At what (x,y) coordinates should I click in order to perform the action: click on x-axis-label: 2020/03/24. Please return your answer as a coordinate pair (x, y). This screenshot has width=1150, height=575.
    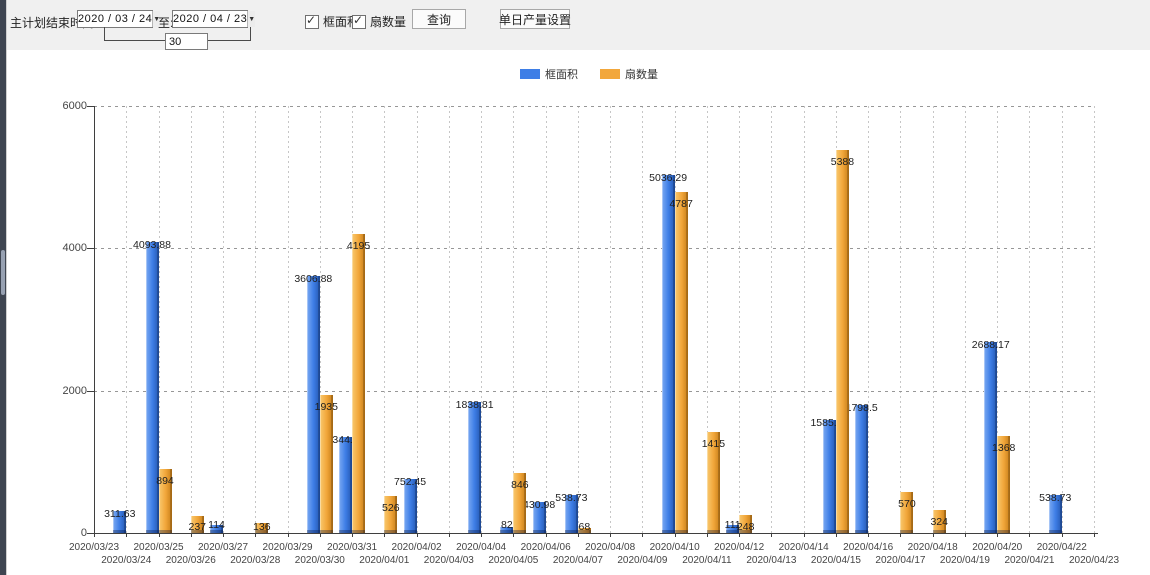
    Looking at the image, I should click on (126, 560).